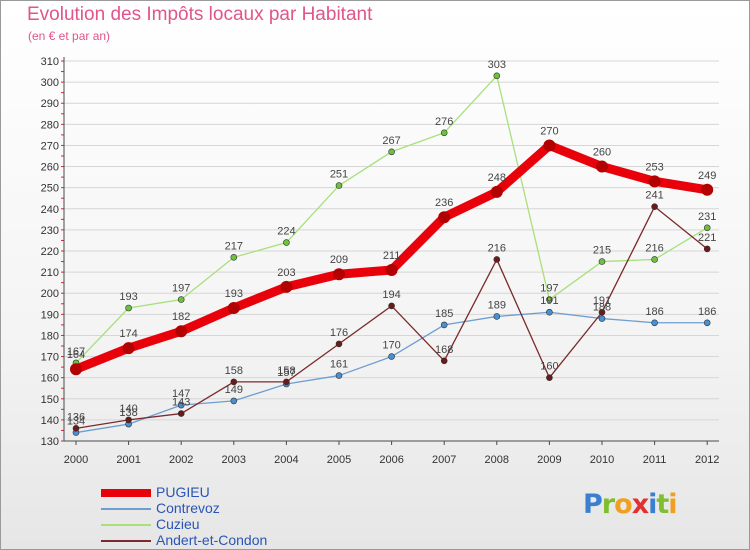 This screenshot has width=750, height=550. What do you see at coordinates (497, 65) in the screenshot?
I see `data-label: 303` at bounding box center [497, 65].